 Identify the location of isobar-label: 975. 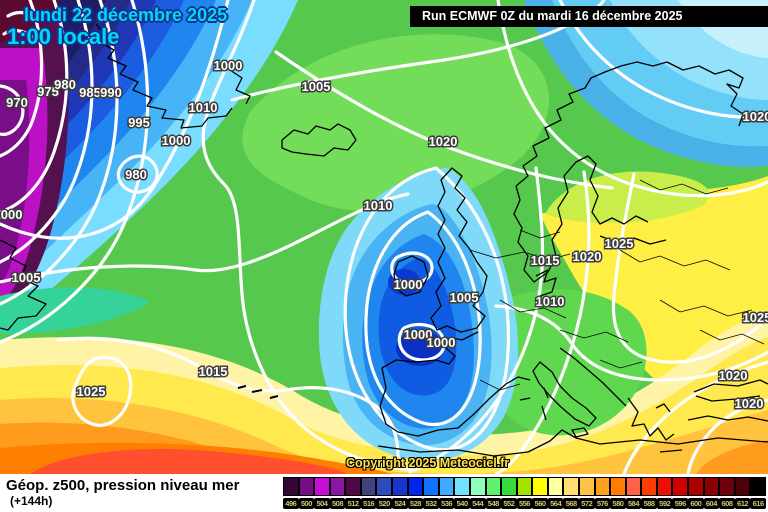
(48, 91).